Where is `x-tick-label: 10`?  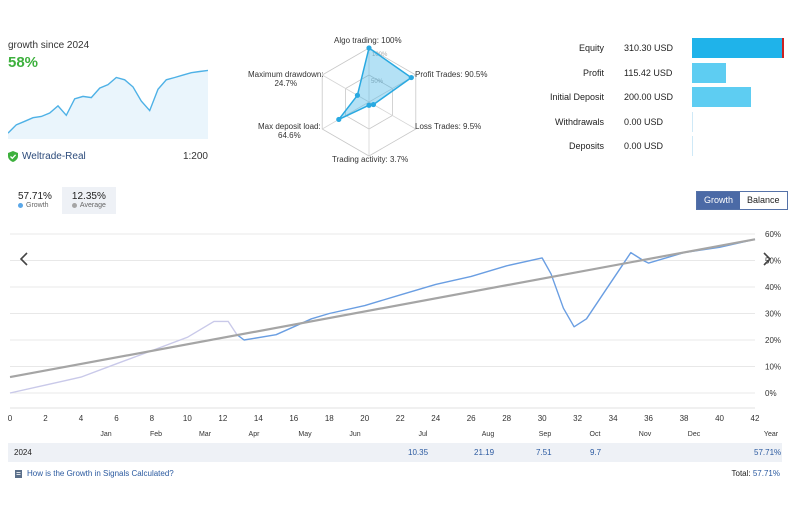
x-tick-label: 10 is located at coordinates (187, 418).